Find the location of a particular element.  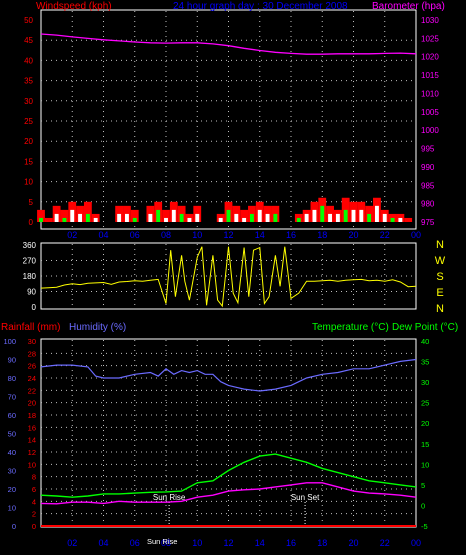

rainfall-tick-label: 14 is located at coordinates (32, 440).